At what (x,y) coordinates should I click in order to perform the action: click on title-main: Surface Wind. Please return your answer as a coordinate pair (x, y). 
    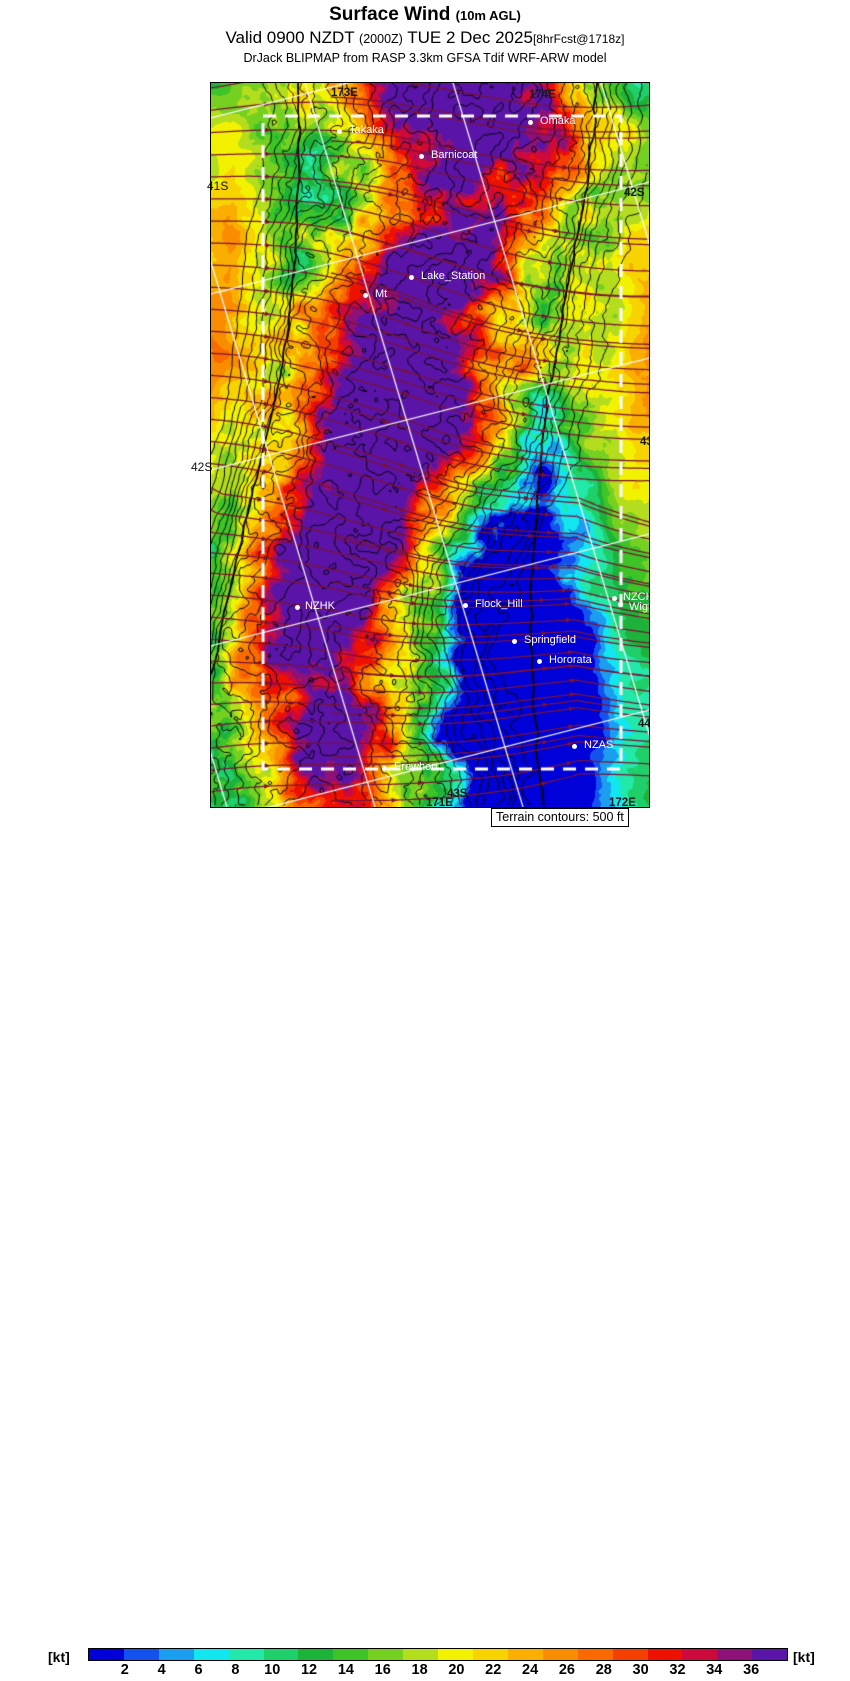
    Looking at the image, I should click on (390, 14).